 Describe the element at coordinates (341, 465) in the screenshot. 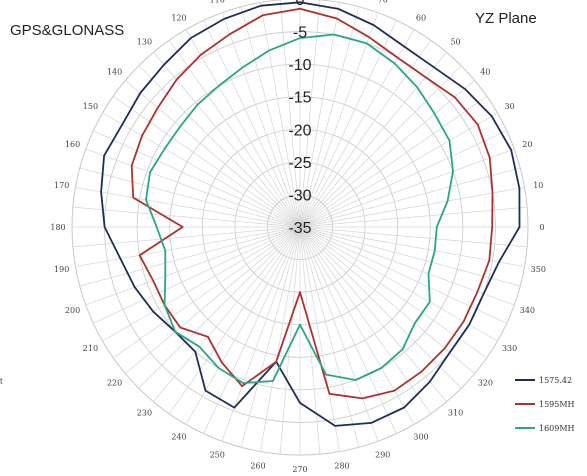

I see `angle-tick-label: 280` at that location.